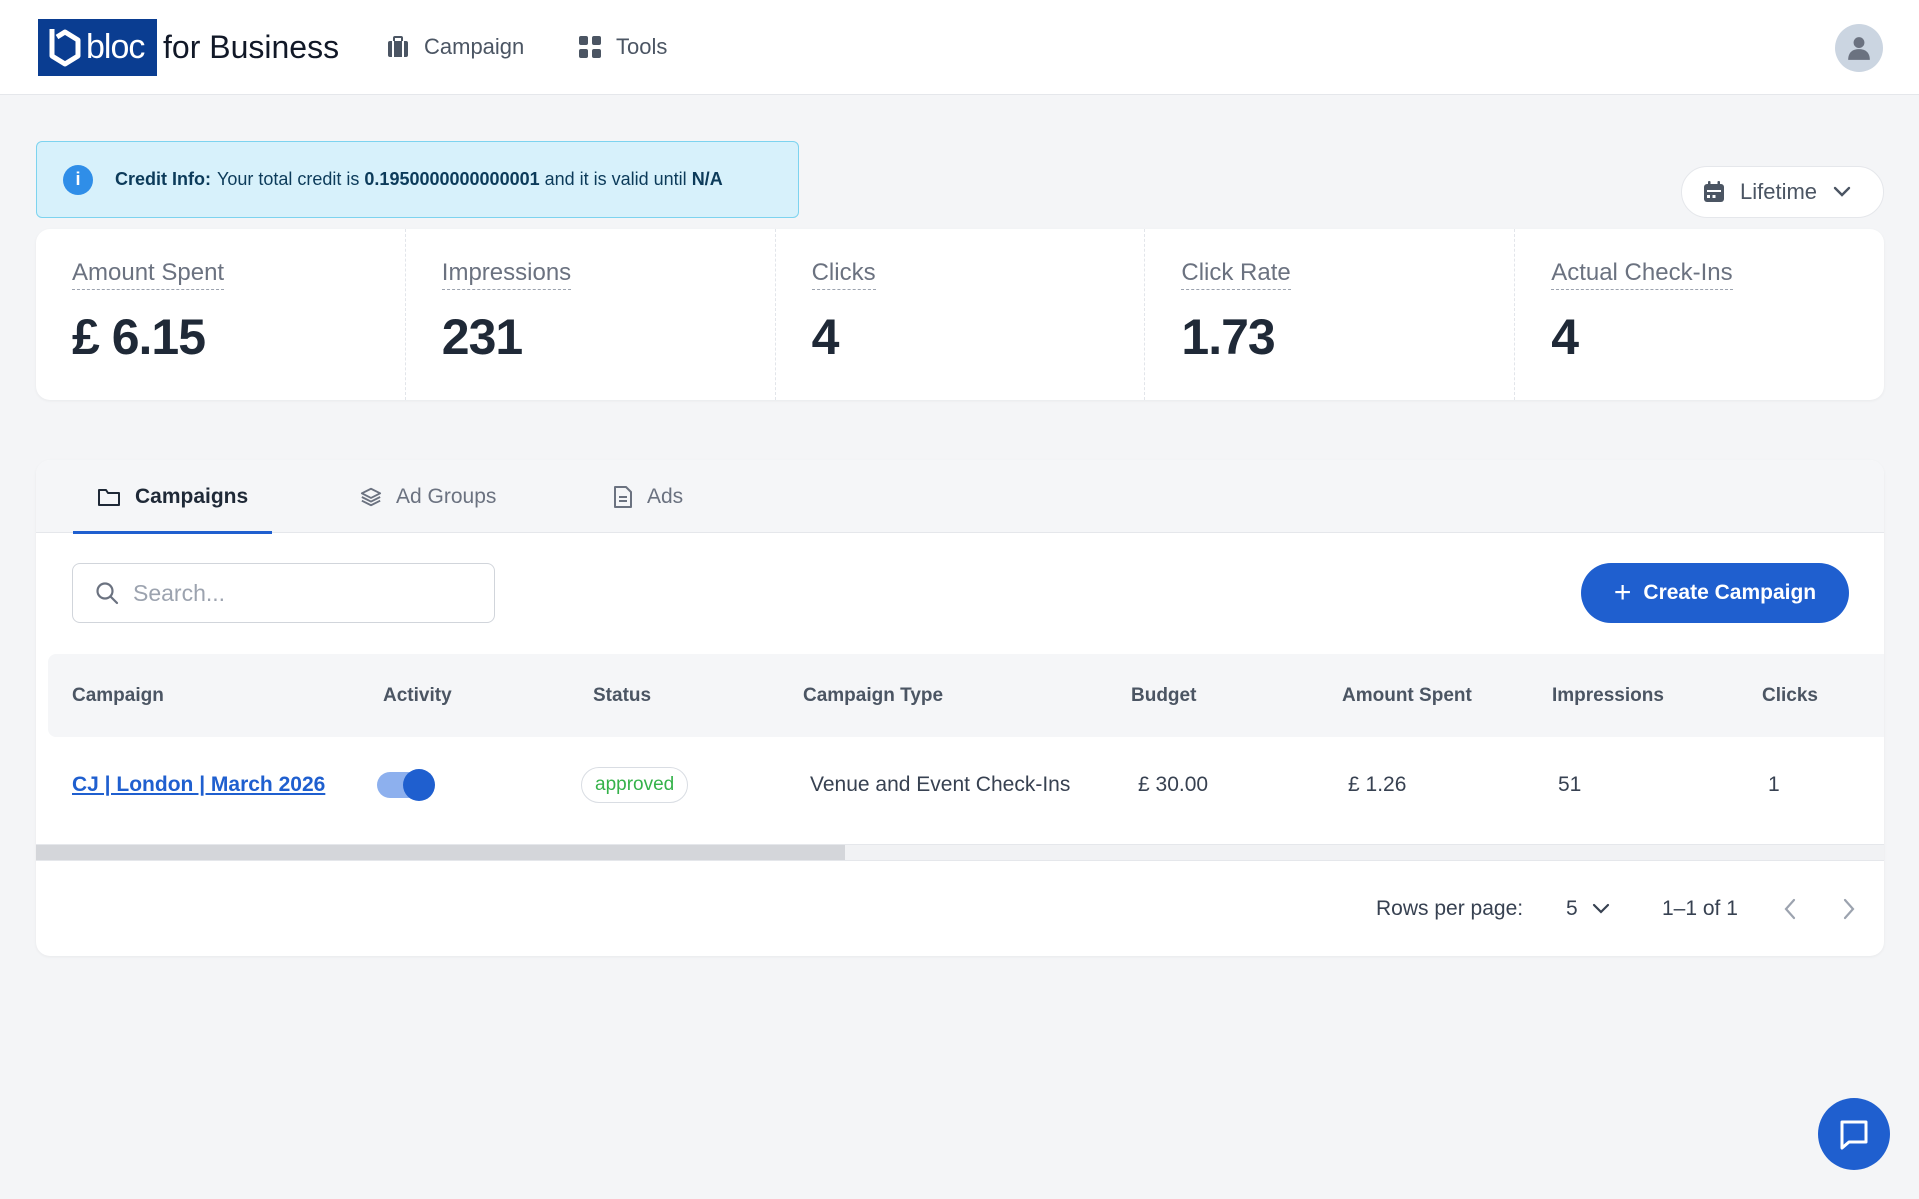 This screenshot has height=1199, width=1919. I want to click on credit-amount: 0.1950000000000001, so click(452, 179).